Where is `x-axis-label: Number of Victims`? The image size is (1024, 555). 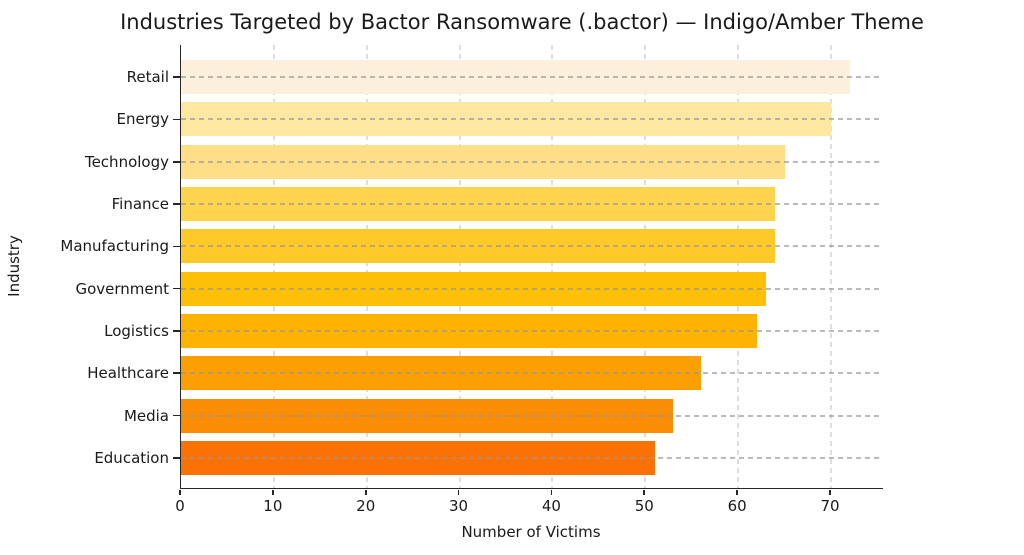
x-axis-label: Number of Victims is located at coordinates (531, 532).